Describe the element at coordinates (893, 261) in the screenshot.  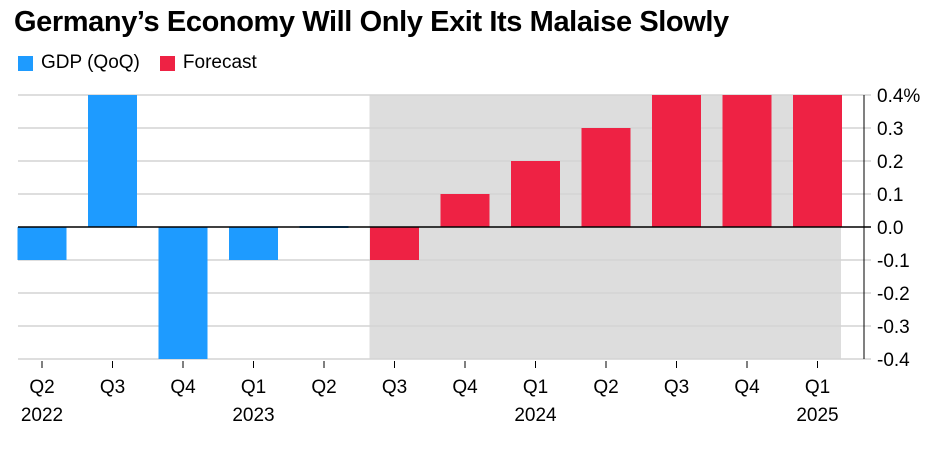
I see `y-tick-label-5: -0.1` at that location.